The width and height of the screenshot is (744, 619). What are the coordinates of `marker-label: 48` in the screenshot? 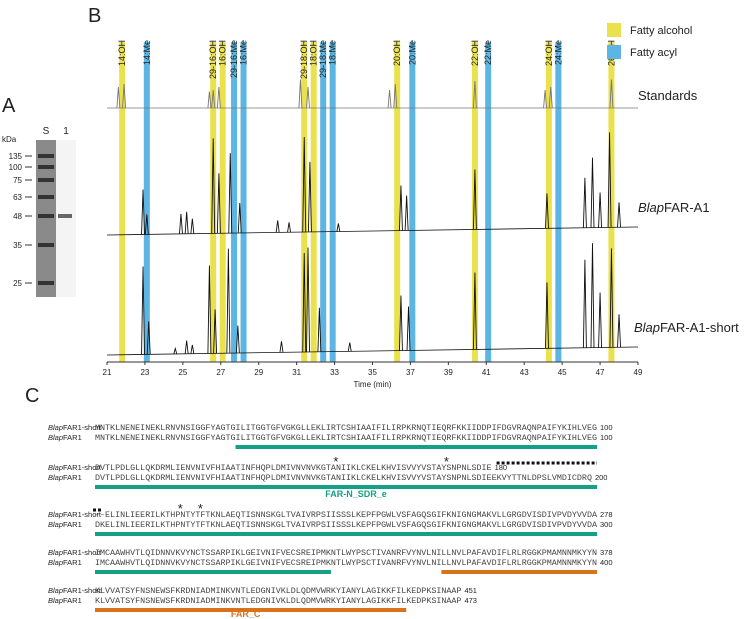 It's located at (17, 216).